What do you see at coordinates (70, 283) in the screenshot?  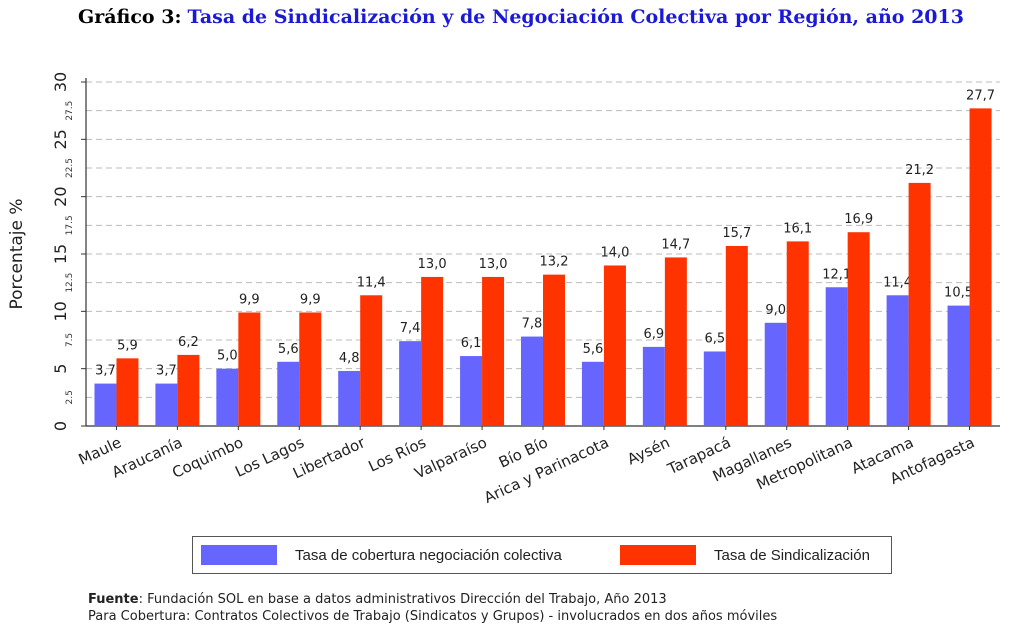 I see `y-tick-minor-label: 12.5` at bounding box center [70, 283].